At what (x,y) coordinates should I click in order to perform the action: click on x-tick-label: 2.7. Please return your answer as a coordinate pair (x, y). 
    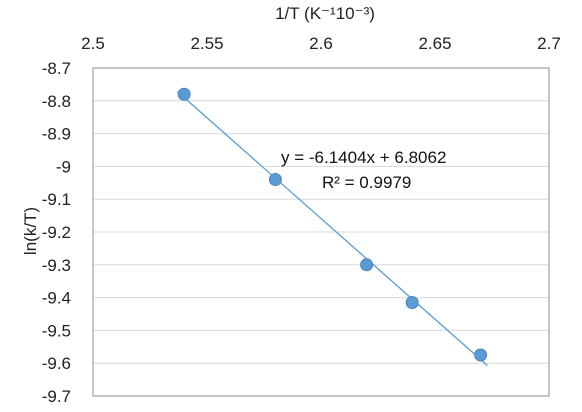
    Looking at the image, I should click on (549, 43).